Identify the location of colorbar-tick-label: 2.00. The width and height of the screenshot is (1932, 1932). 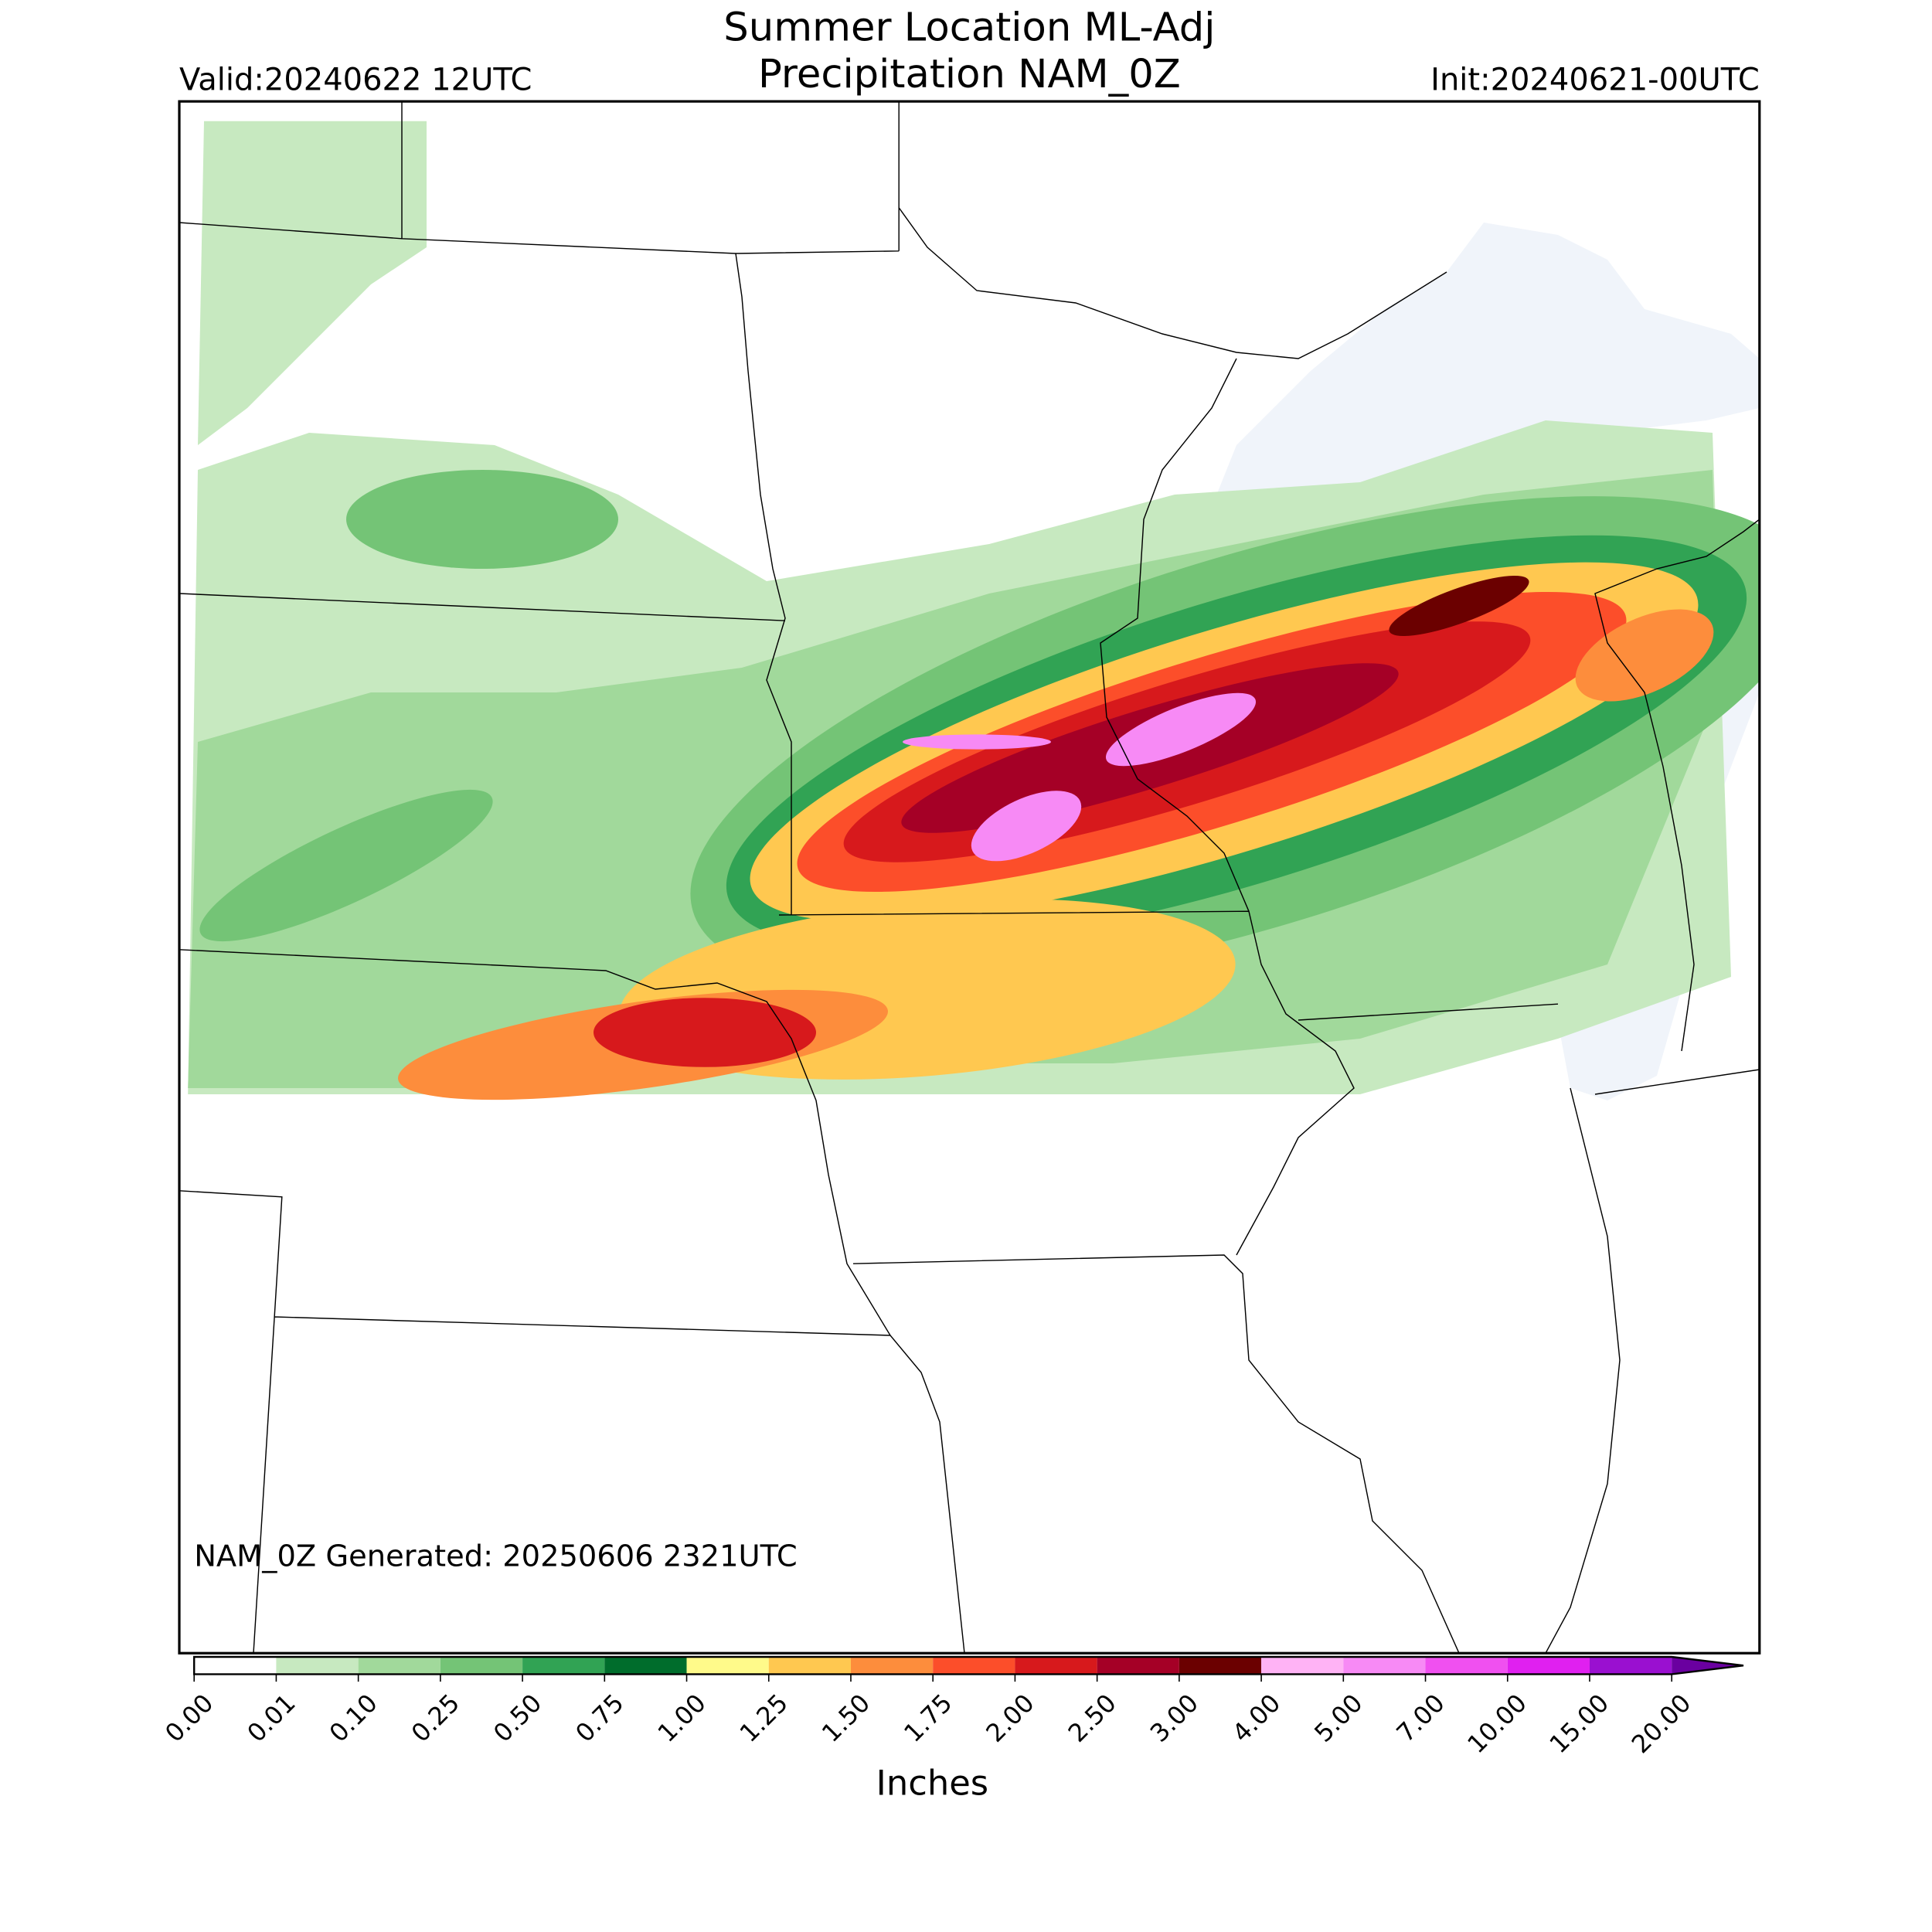
(1010, 1718).